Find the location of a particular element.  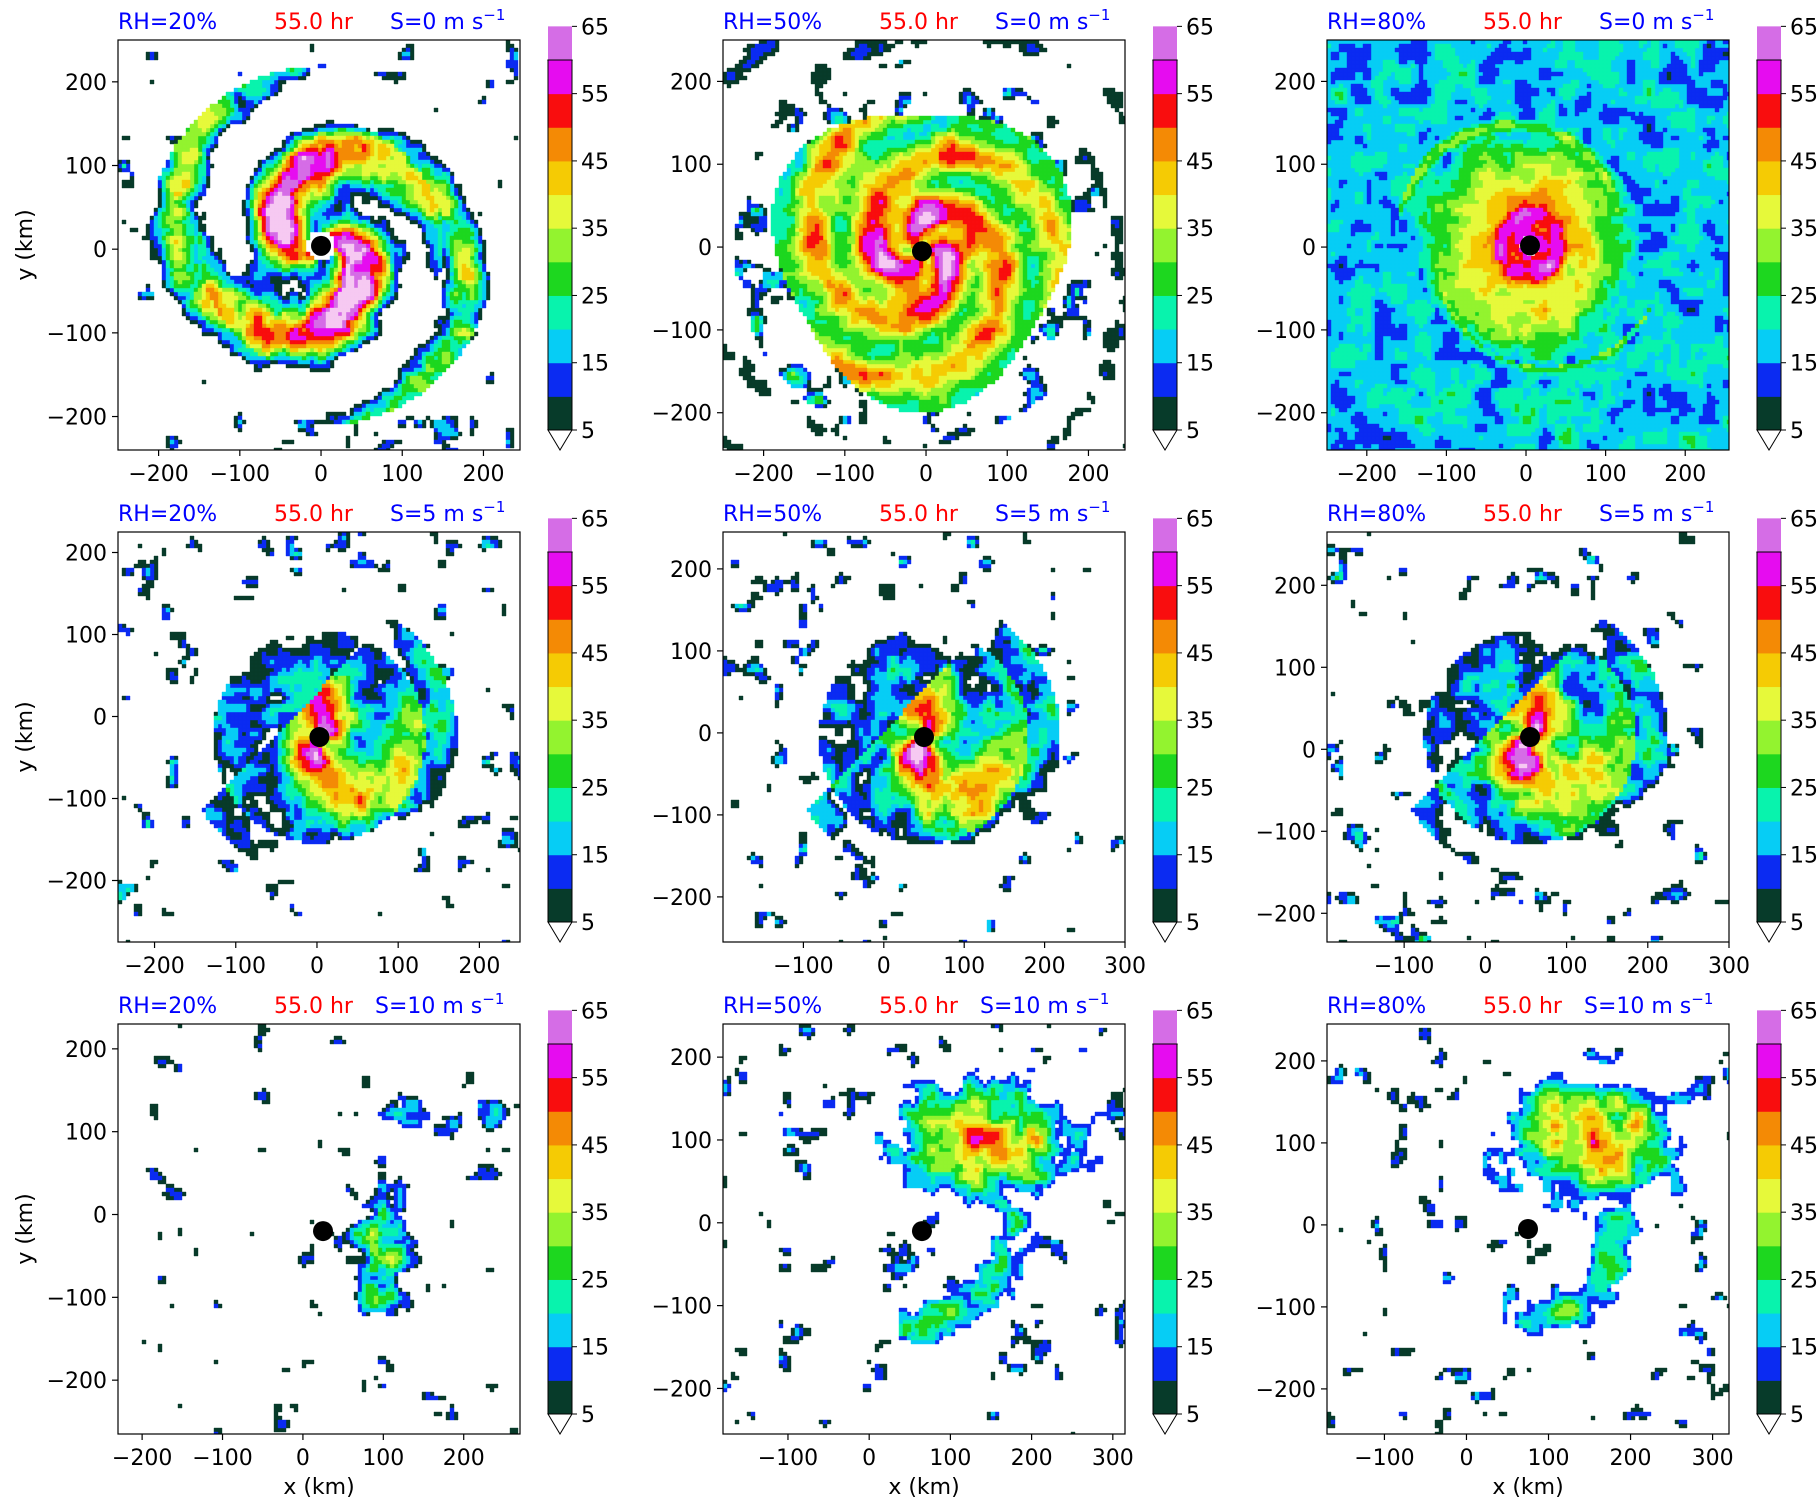

x-tick-label: −100 is located at coordinates (240, 474).